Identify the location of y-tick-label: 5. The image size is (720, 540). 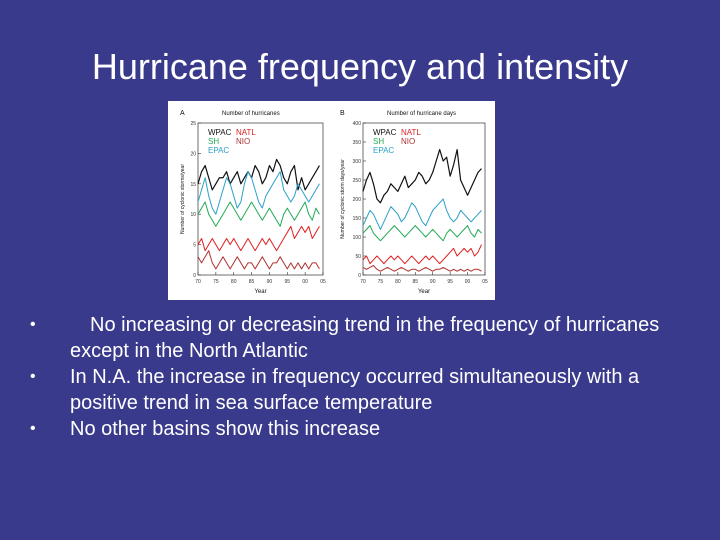
(194, 246).